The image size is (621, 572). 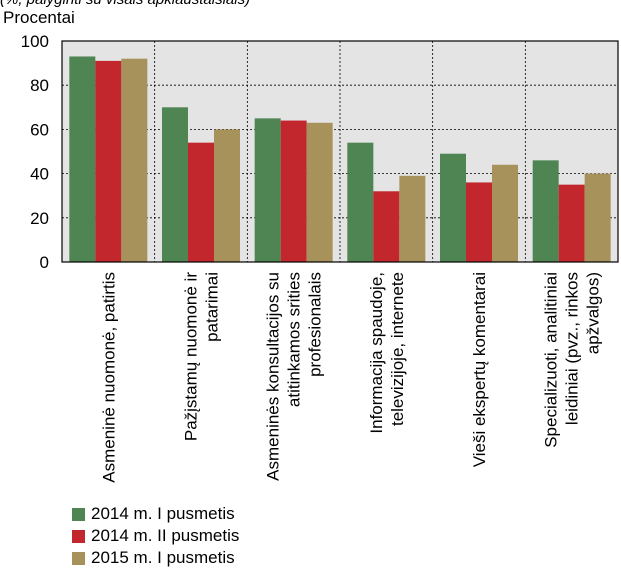 I want to click on y-tick-label: 0, so click(x=44, y=262).